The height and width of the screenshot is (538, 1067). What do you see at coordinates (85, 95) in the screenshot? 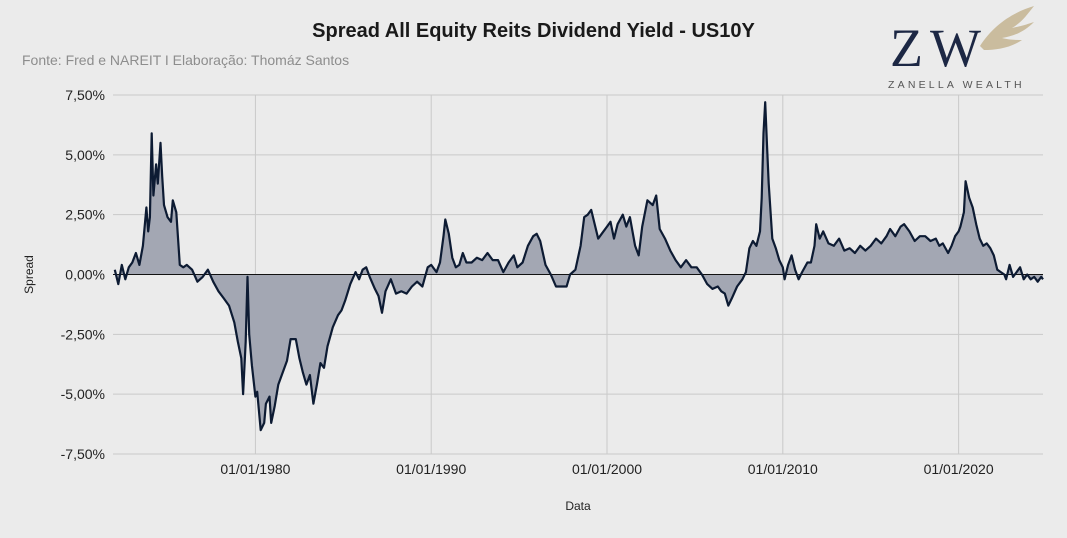
I see `y-tick-label: 7,50%` at bounding box center [85, 95].